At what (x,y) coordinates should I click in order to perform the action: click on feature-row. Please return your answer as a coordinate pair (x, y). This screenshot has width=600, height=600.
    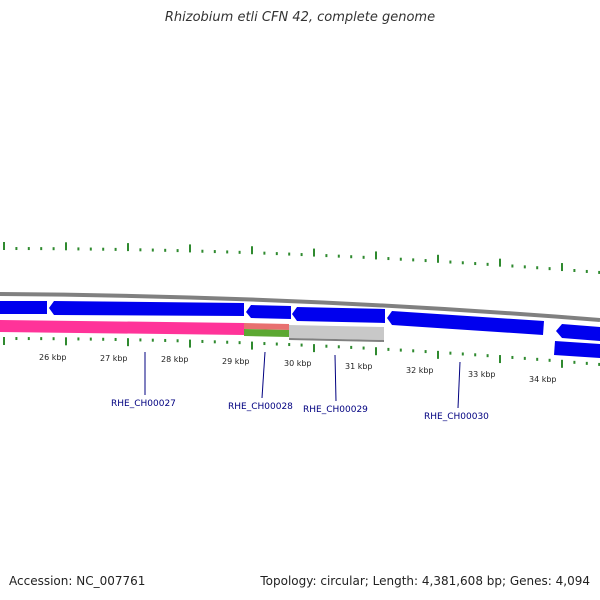
    Looking at the image, I should click on (192, 331).